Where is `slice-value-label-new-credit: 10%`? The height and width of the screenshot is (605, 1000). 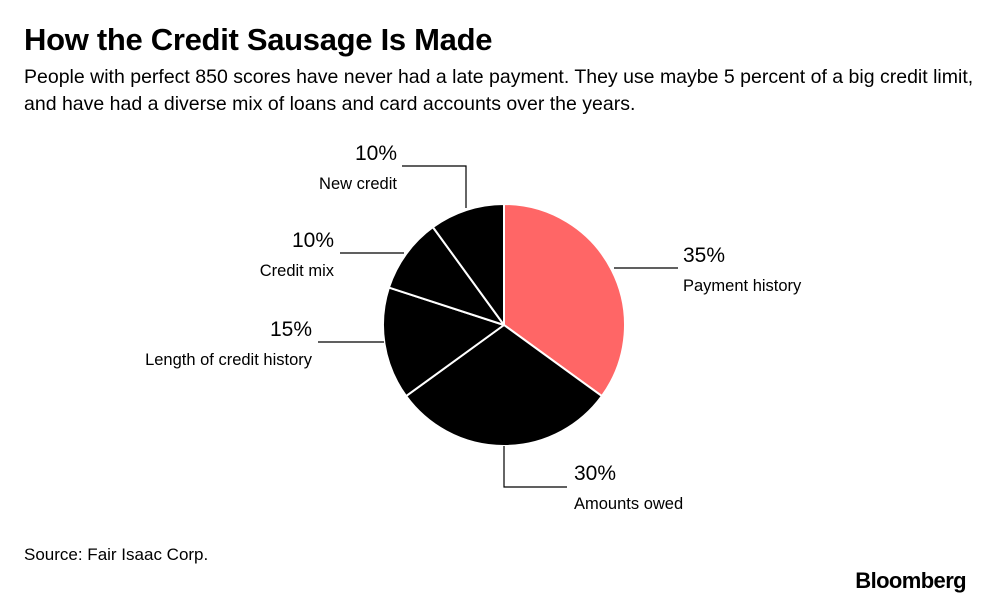 slice-value-label-new-credit: 10% is located at coordinates (376, 153).